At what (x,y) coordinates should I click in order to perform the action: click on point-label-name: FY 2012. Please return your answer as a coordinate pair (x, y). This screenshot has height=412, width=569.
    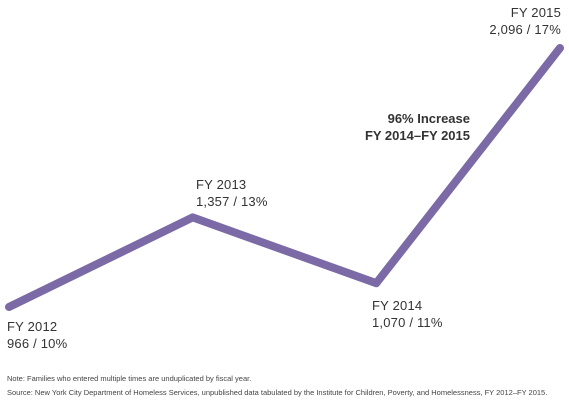
    Looking at the image, I should click on (32, 326).